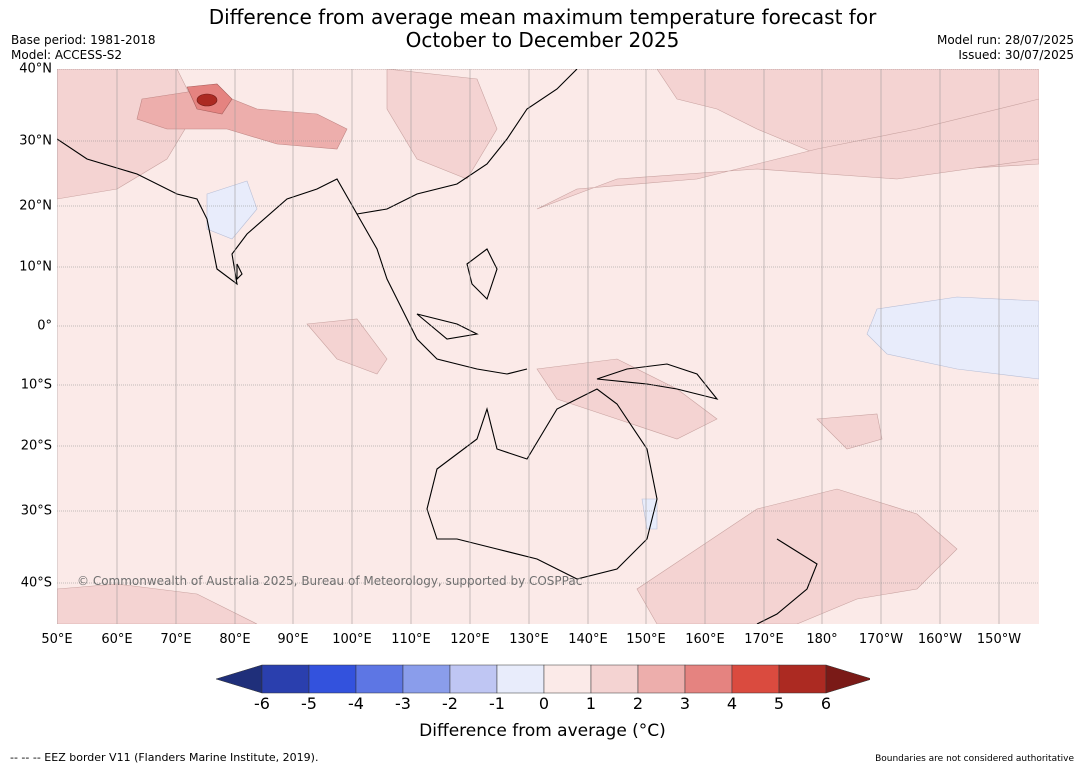 Image resolution: width=1085 pixels, height=770 pixels. I want to click on longitude-label: 80°E, so click(235, 639).